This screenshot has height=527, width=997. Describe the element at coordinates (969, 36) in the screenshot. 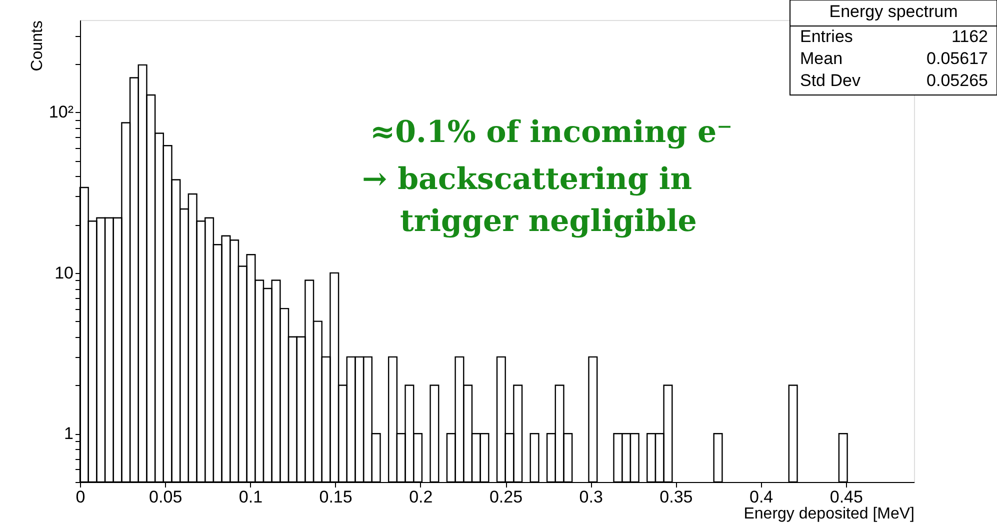

I see `text: 1162` at that location.